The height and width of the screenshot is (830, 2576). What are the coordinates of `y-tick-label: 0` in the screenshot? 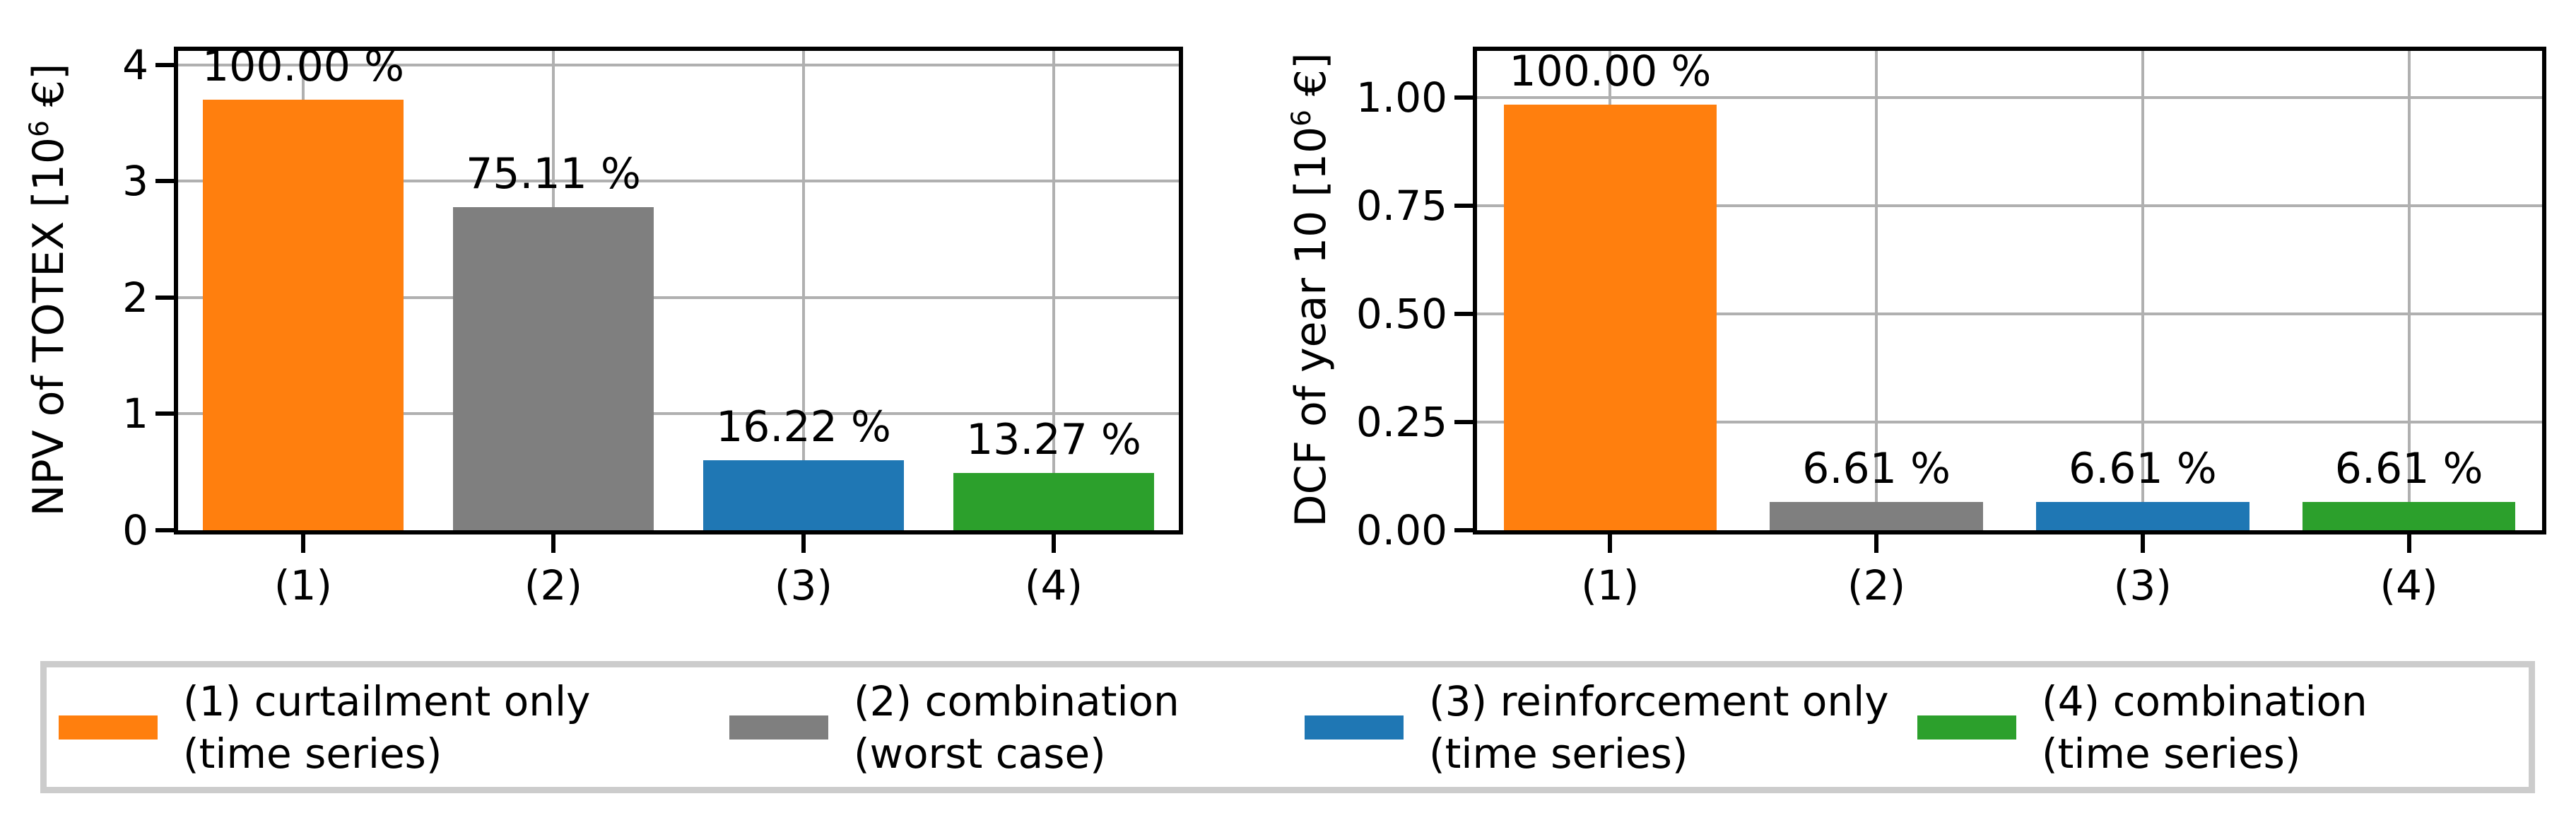 It's located at (135, 530).